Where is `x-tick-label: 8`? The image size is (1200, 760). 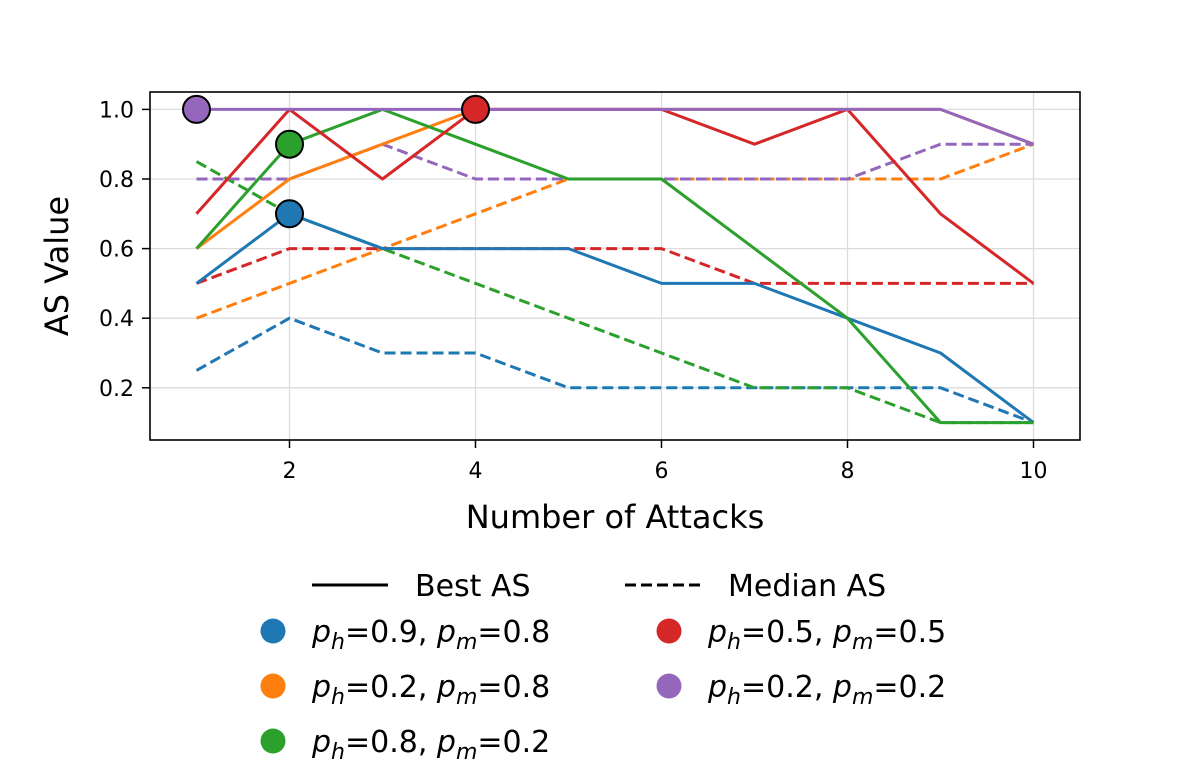
x-tick-label: 8 is located at coordinates (848, 471).